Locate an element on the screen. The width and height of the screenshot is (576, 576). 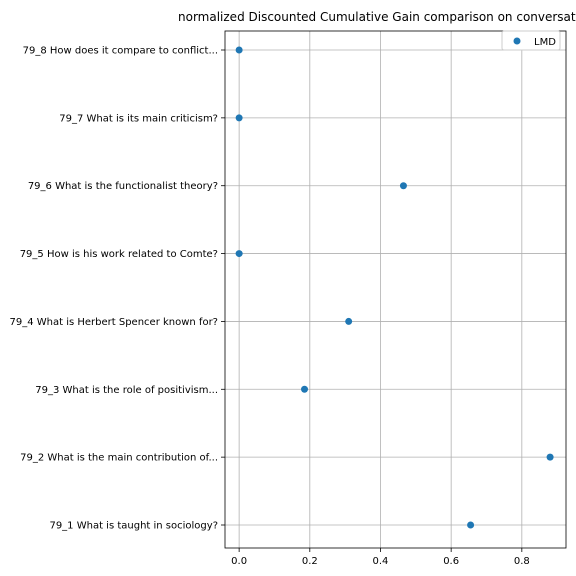
legend-box is located at coordinates (531, 40).